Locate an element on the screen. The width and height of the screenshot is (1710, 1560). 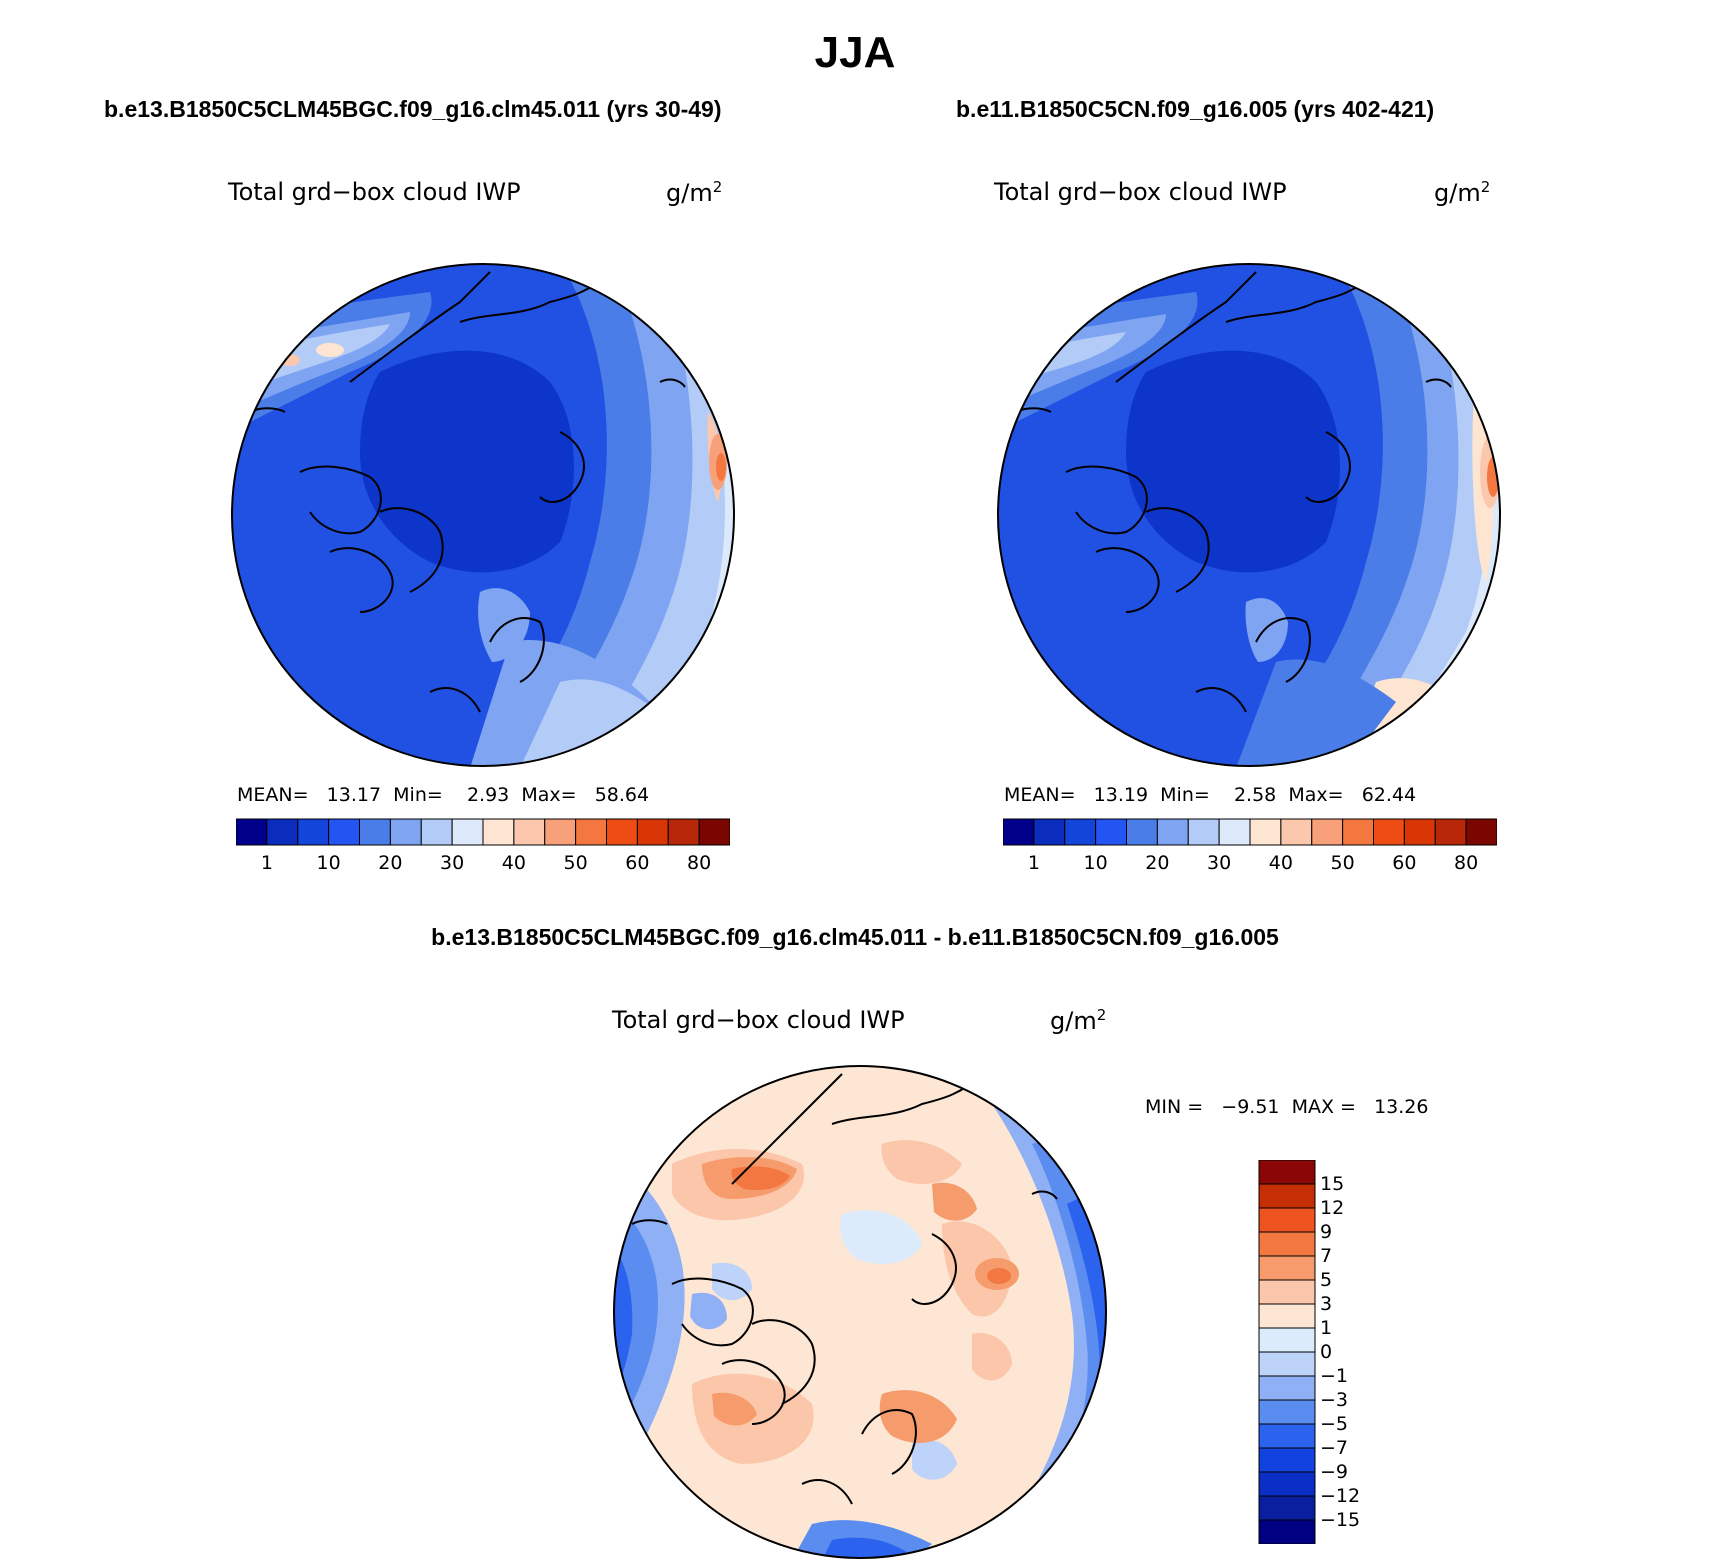
panel1-colorbar is located at coordinates (483, 832).